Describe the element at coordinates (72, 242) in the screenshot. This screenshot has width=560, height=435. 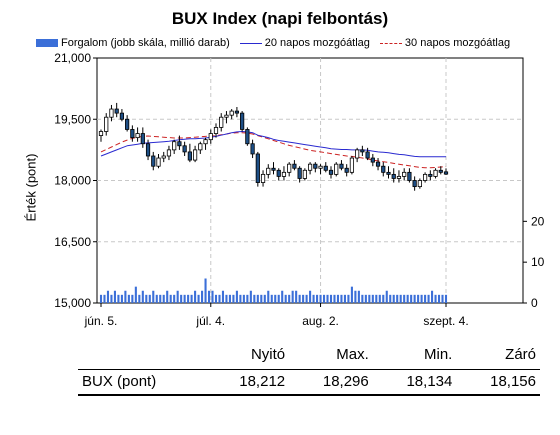
I see `y-tick-label: 16,500` at that location.